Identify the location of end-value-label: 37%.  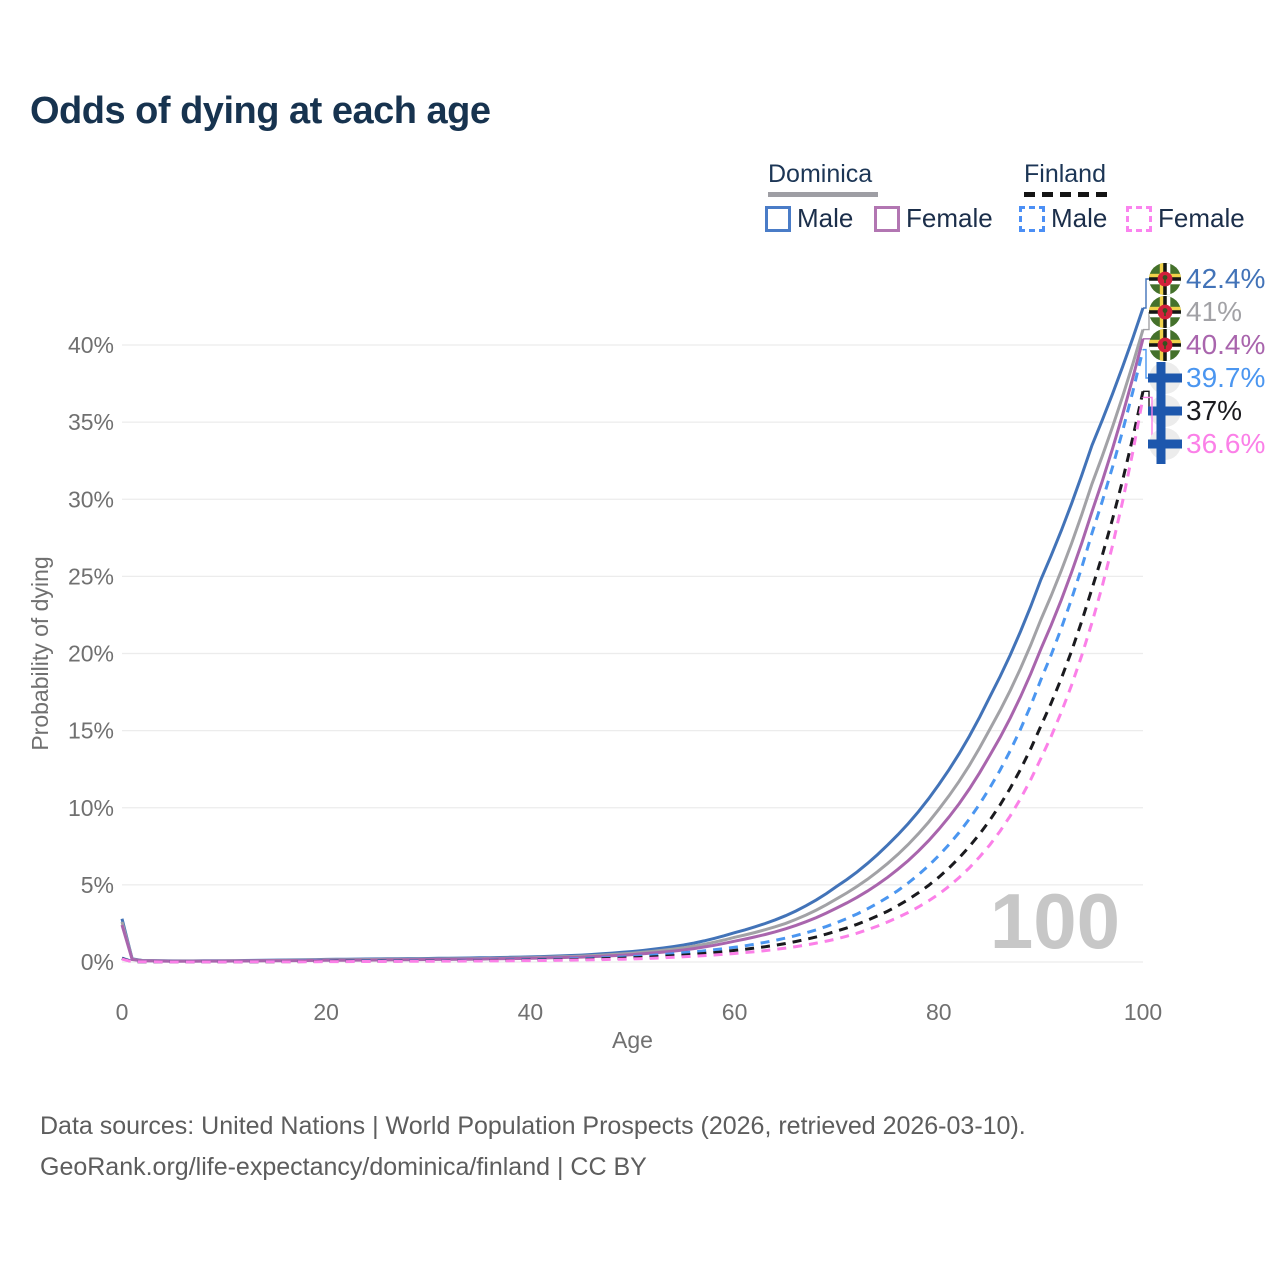
(1214, 410).